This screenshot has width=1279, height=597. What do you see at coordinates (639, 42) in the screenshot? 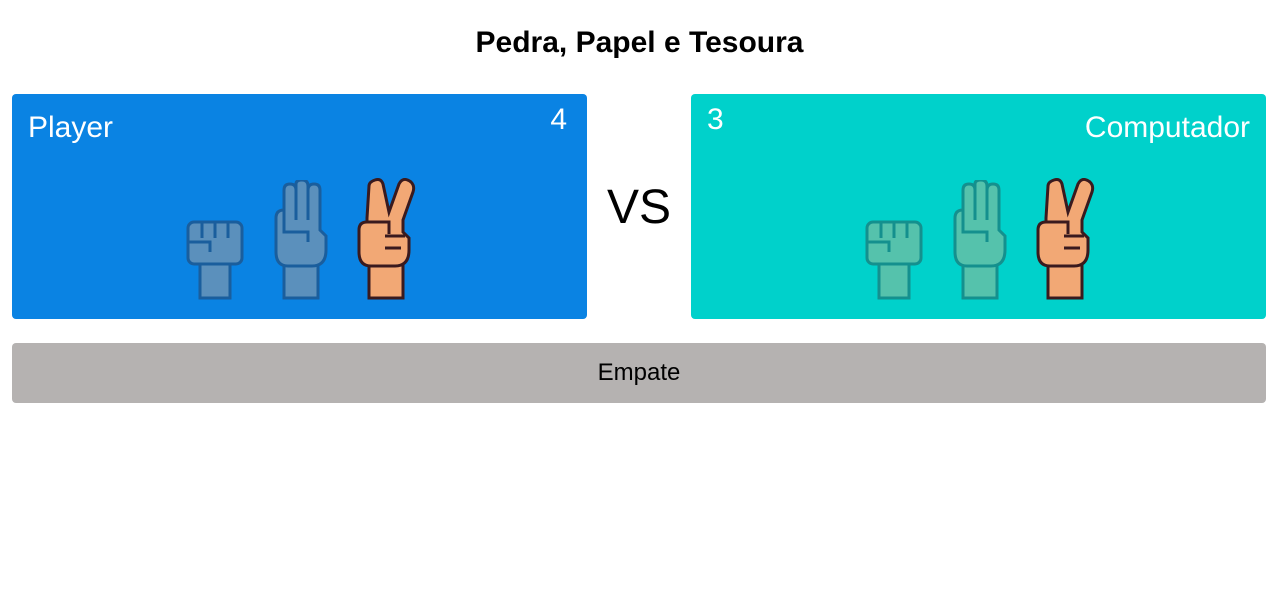
I see `page-title: Pedra, Papel e Tesoura` at bounding box center [639, 42].